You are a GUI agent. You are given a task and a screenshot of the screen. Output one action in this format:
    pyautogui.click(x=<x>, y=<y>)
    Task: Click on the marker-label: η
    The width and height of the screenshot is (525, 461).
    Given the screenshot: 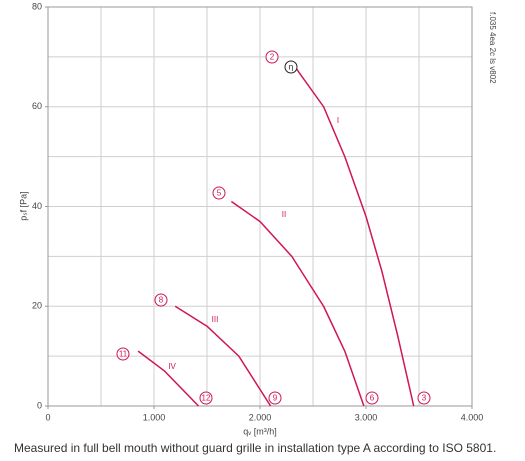 What is the action you would take?
    pyautogui.click(x=291, y=67)
    